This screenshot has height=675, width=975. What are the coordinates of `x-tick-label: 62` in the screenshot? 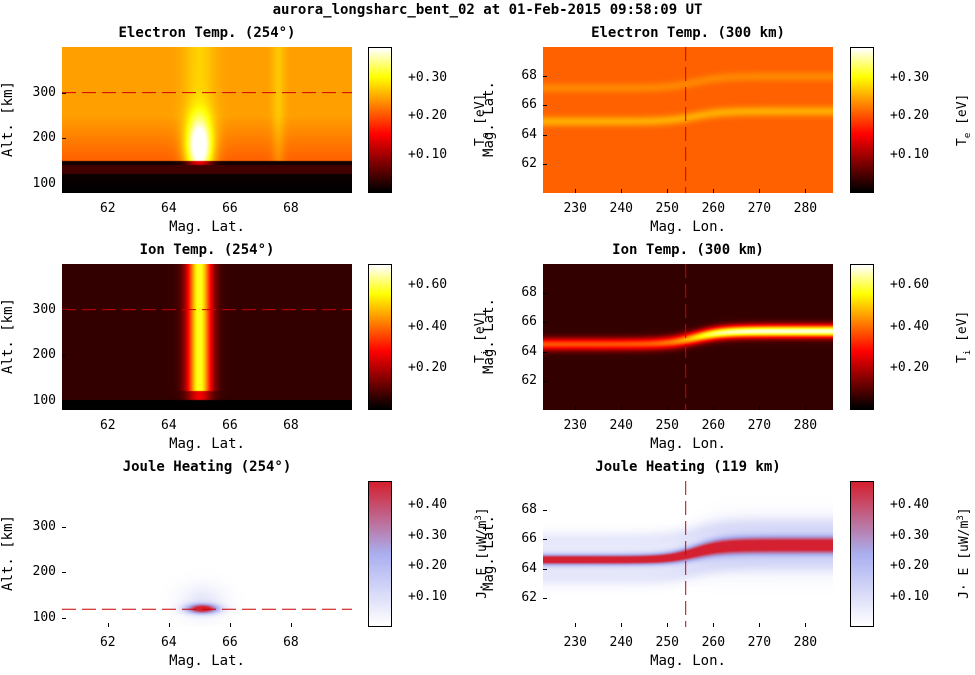 It's located at (107, 425).